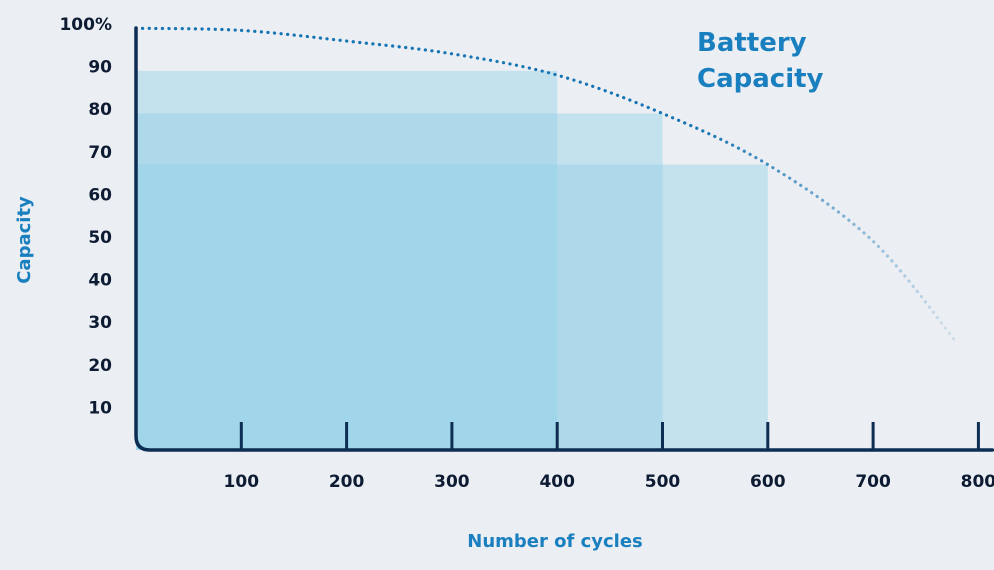 The width and height of the screenshot is (994, 570). I want to click on x-tick-label-300: 300, so click(452, 482).